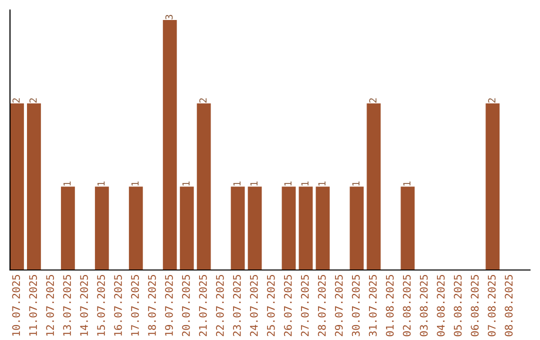 This screenshot has width=540, height=340. What do you see at coordinates (236, 305) in the screenshot?
I see `x-tick-label: 23.07.2025` at bounding box center [236, 305].